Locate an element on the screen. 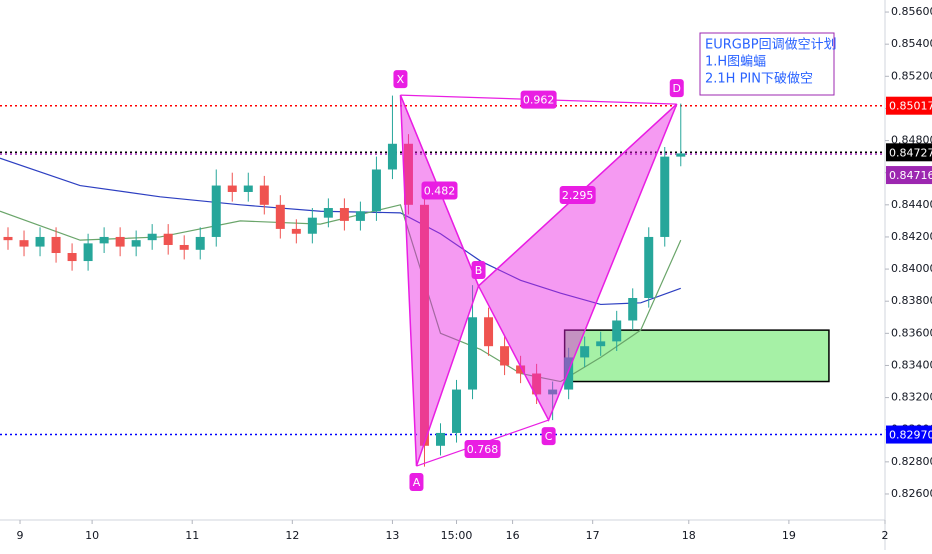  point-label: C is located at coordinates (549, 436).